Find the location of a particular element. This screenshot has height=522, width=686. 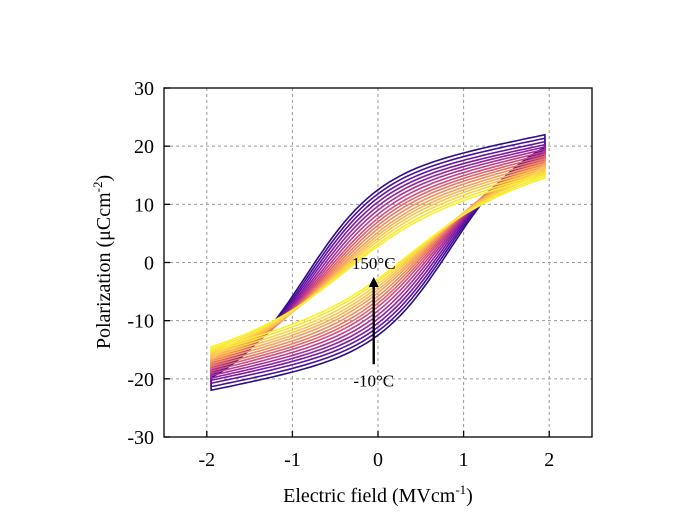

high-temperature-label: 150°C is located at coordinates (374, 263).